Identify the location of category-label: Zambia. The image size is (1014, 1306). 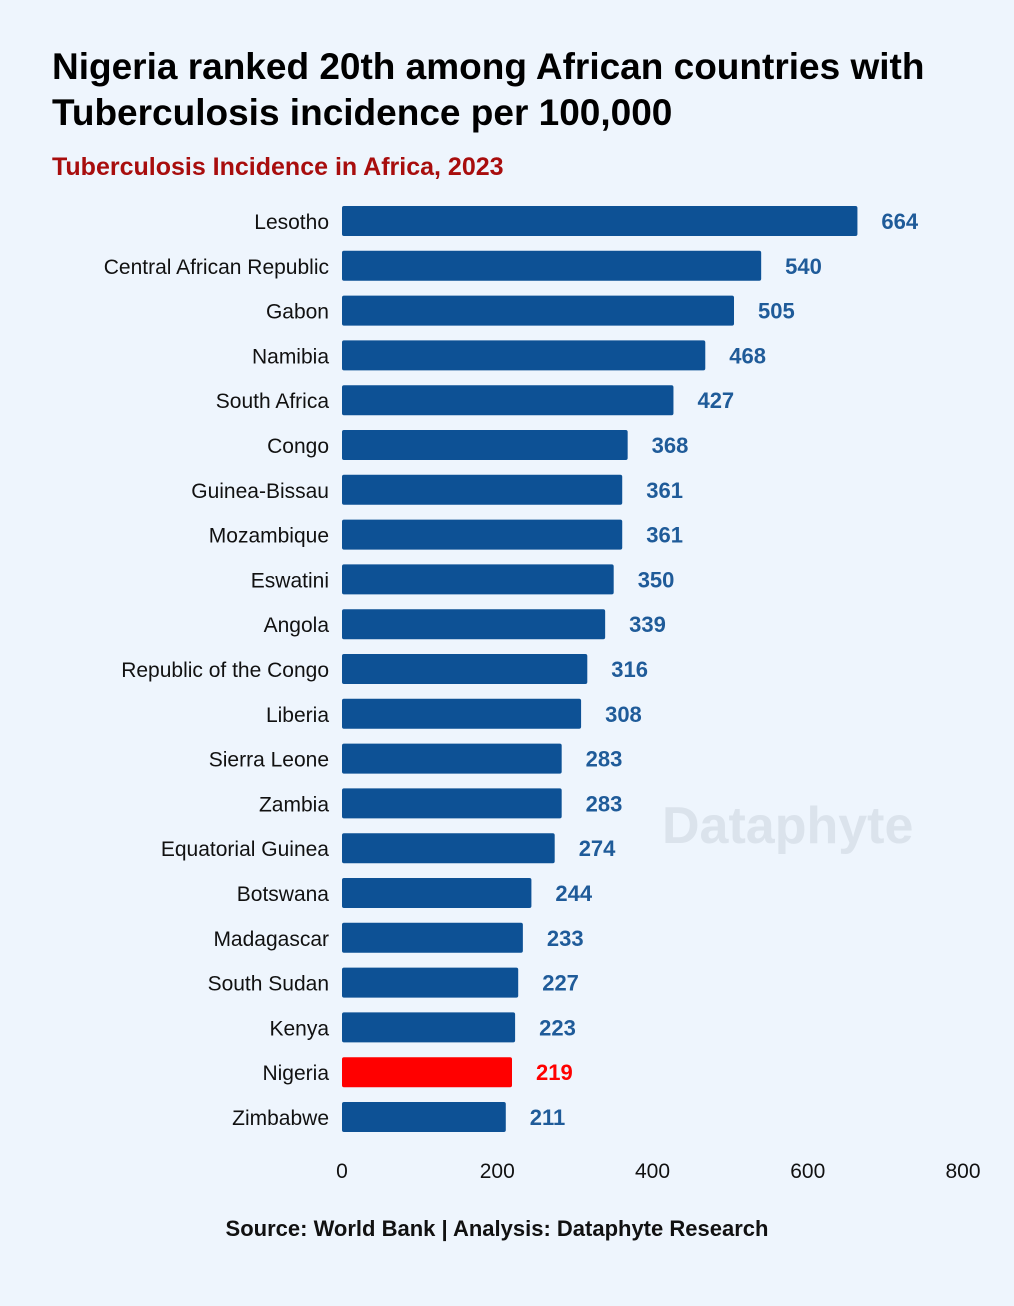
(294, 804).